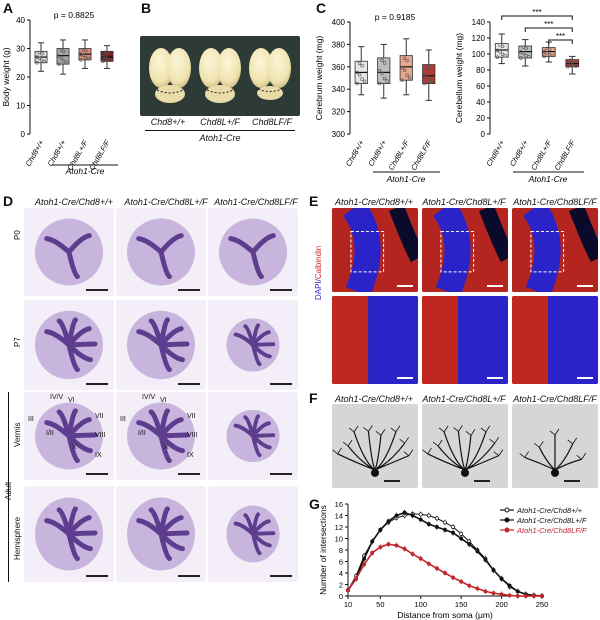 The width and height of the screenshot is (600, 620). What do you see at coordinates (339, 134) in the screenshot?
I see `y-tick-label: 300` at bounding box center [339, 134].